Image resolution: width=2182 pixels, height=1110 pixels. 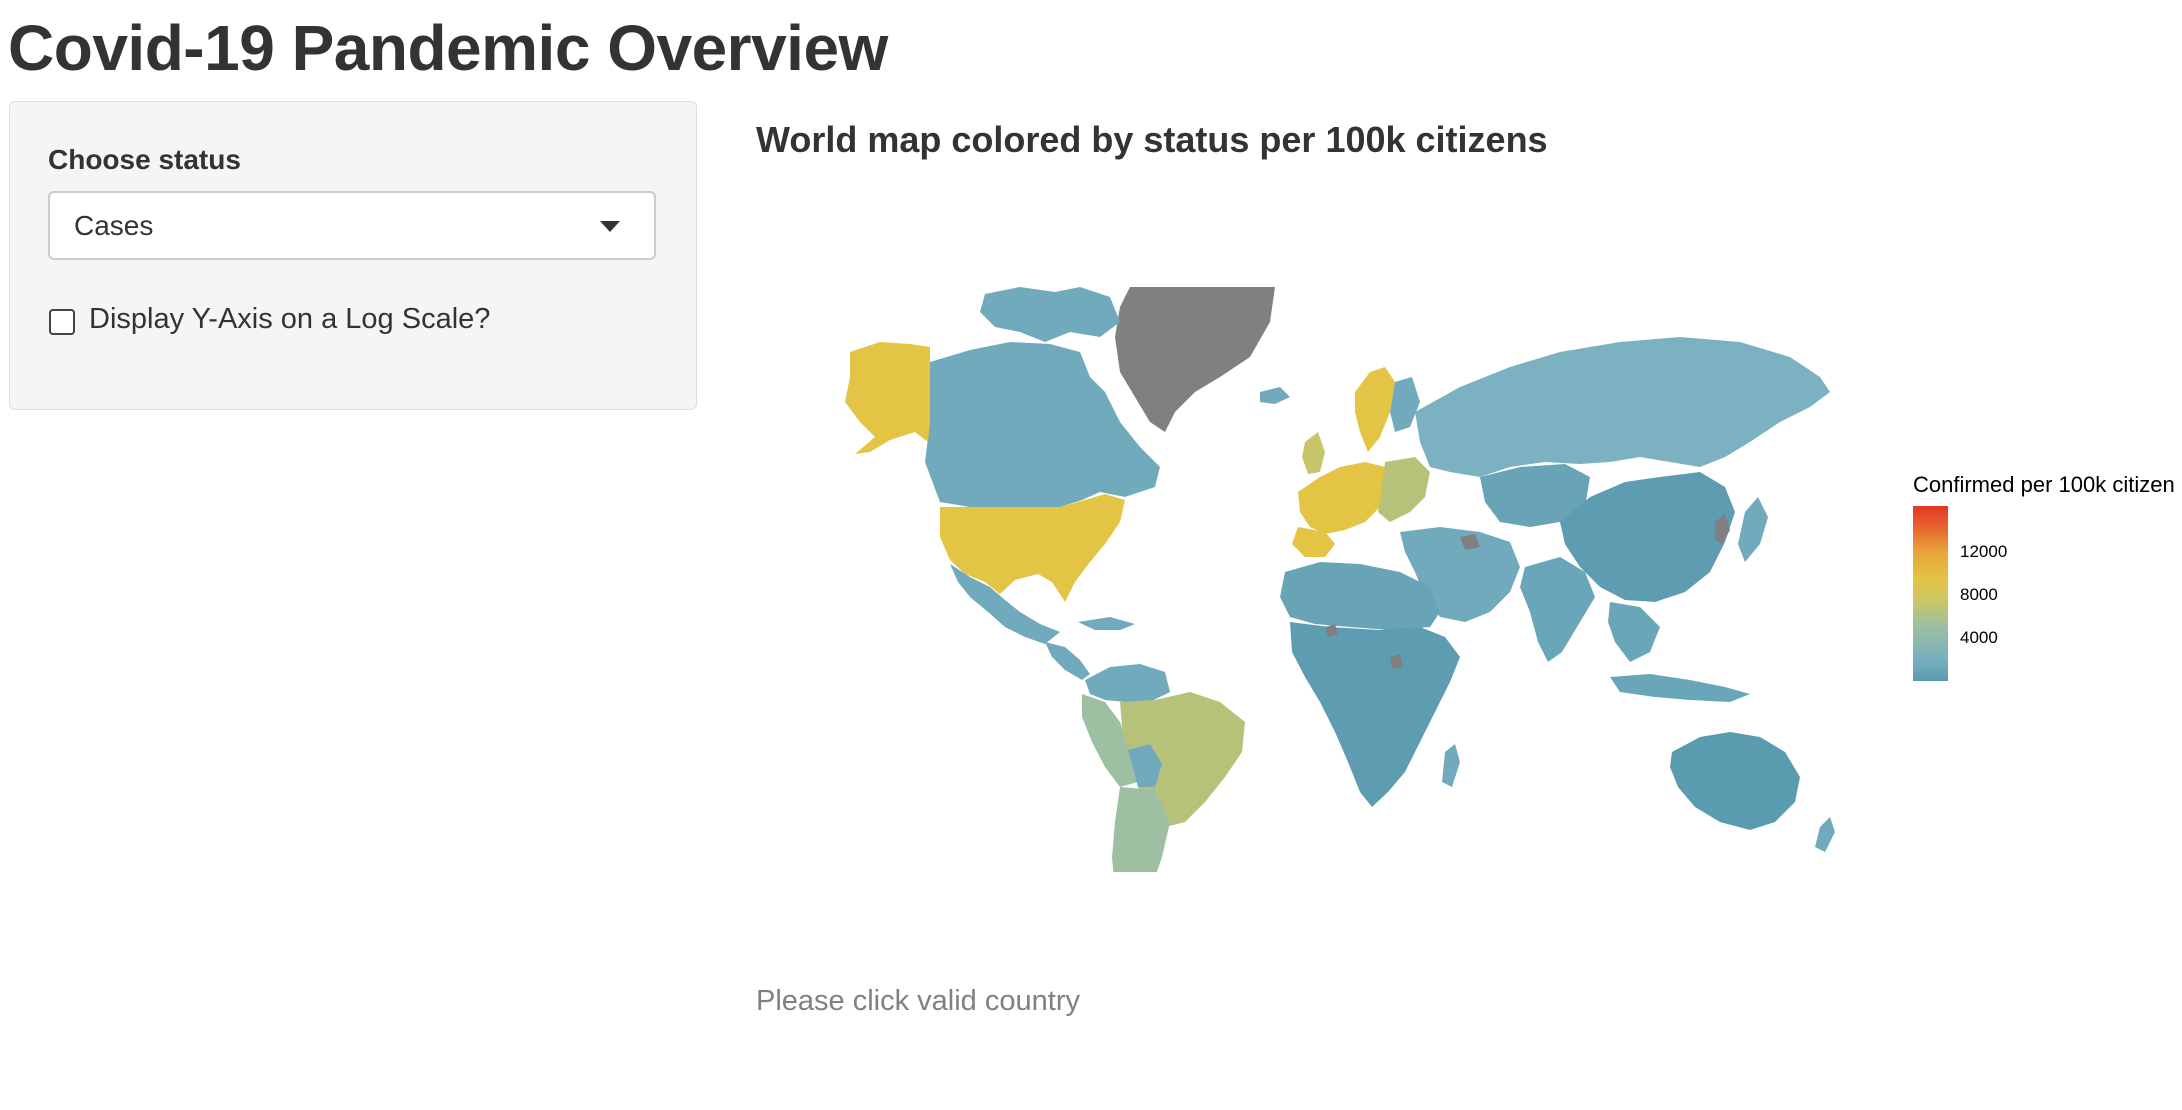 I want to click on click-hint: Please click valid country, so click(x=918, y=1001).